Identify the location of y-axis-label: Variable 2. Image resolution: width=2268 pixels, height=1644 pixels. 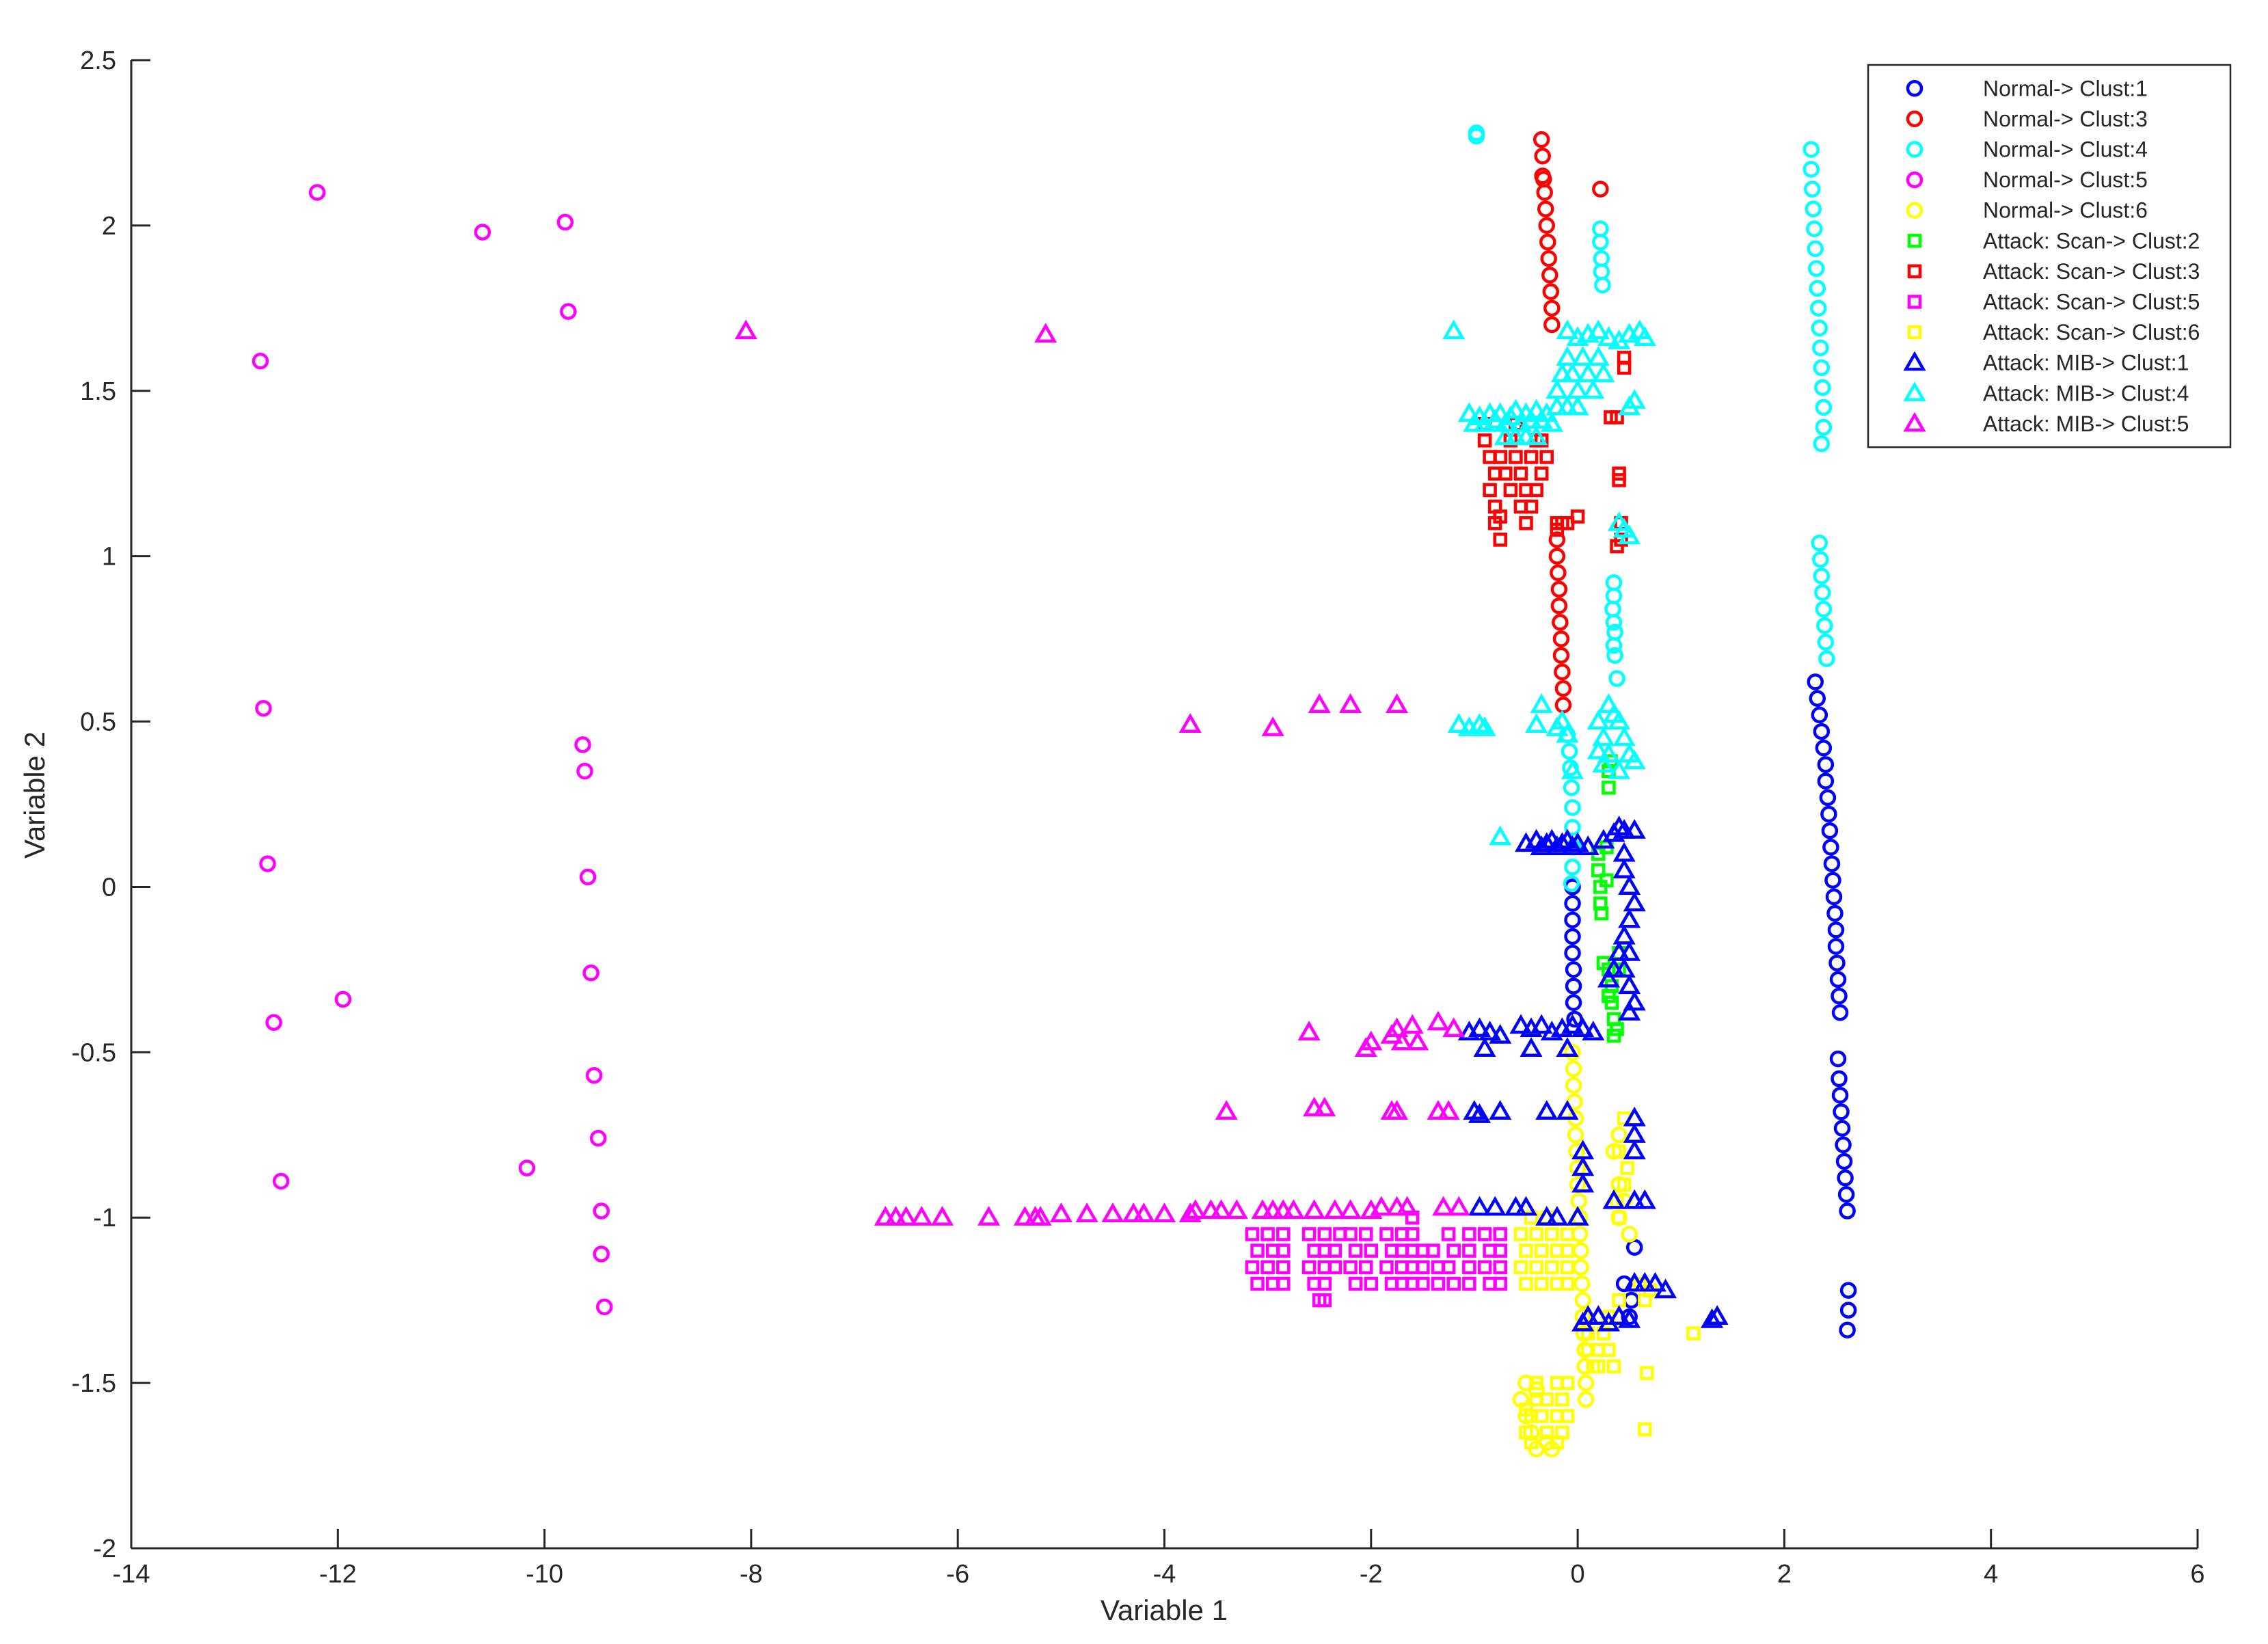
(34, 795).